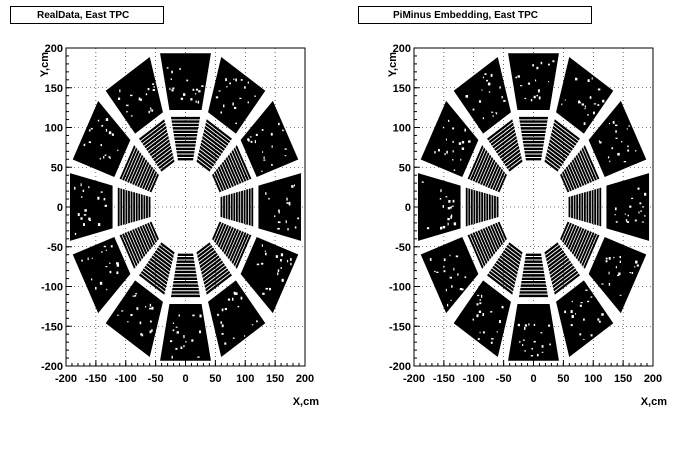 This screenshot has width=696, height=468. What do you see at coordinates (185, 379) in the screenshot?
I see `x-tick-label: 0` at bounding box center [185, 379].